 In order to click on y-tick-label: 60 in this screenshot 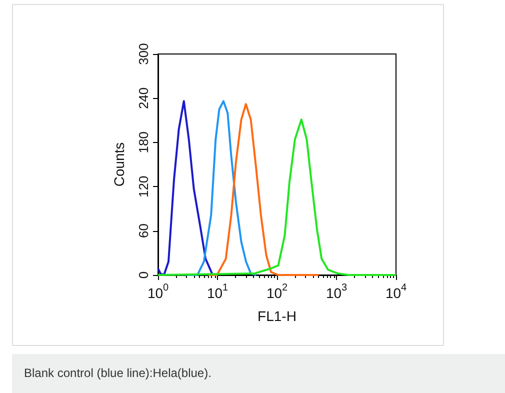, I will do `click(143, 231)`.